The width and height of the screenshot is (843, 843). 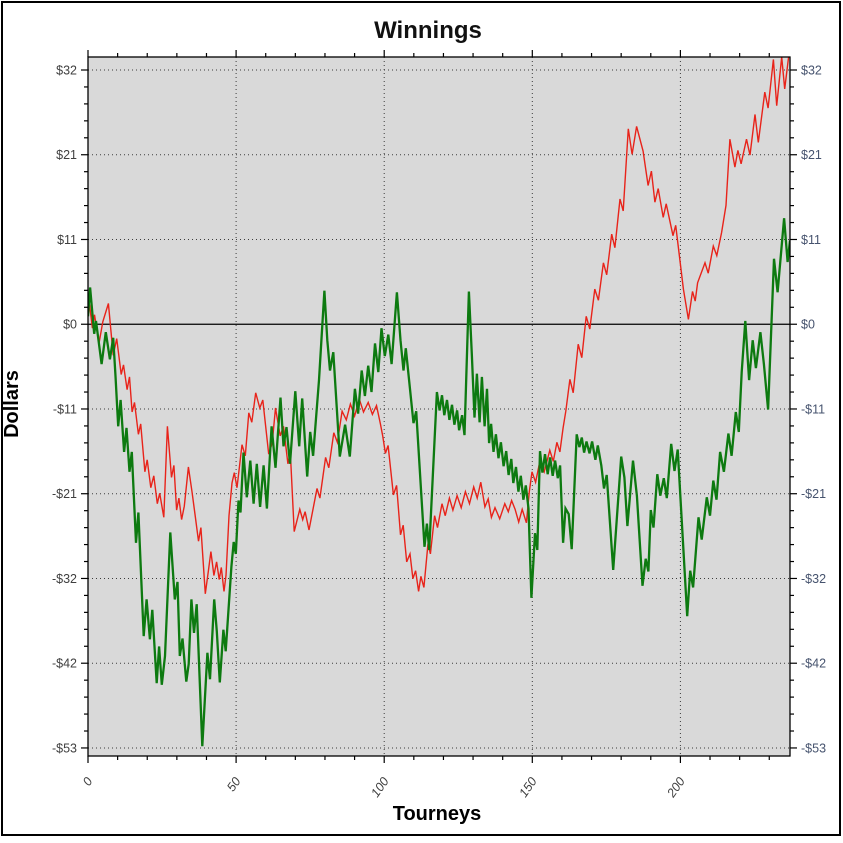 What do you see at coordinates (70, 325) in the screenshot?
I see `y-tick-label-left: $0` at bounding box center [70, 325].